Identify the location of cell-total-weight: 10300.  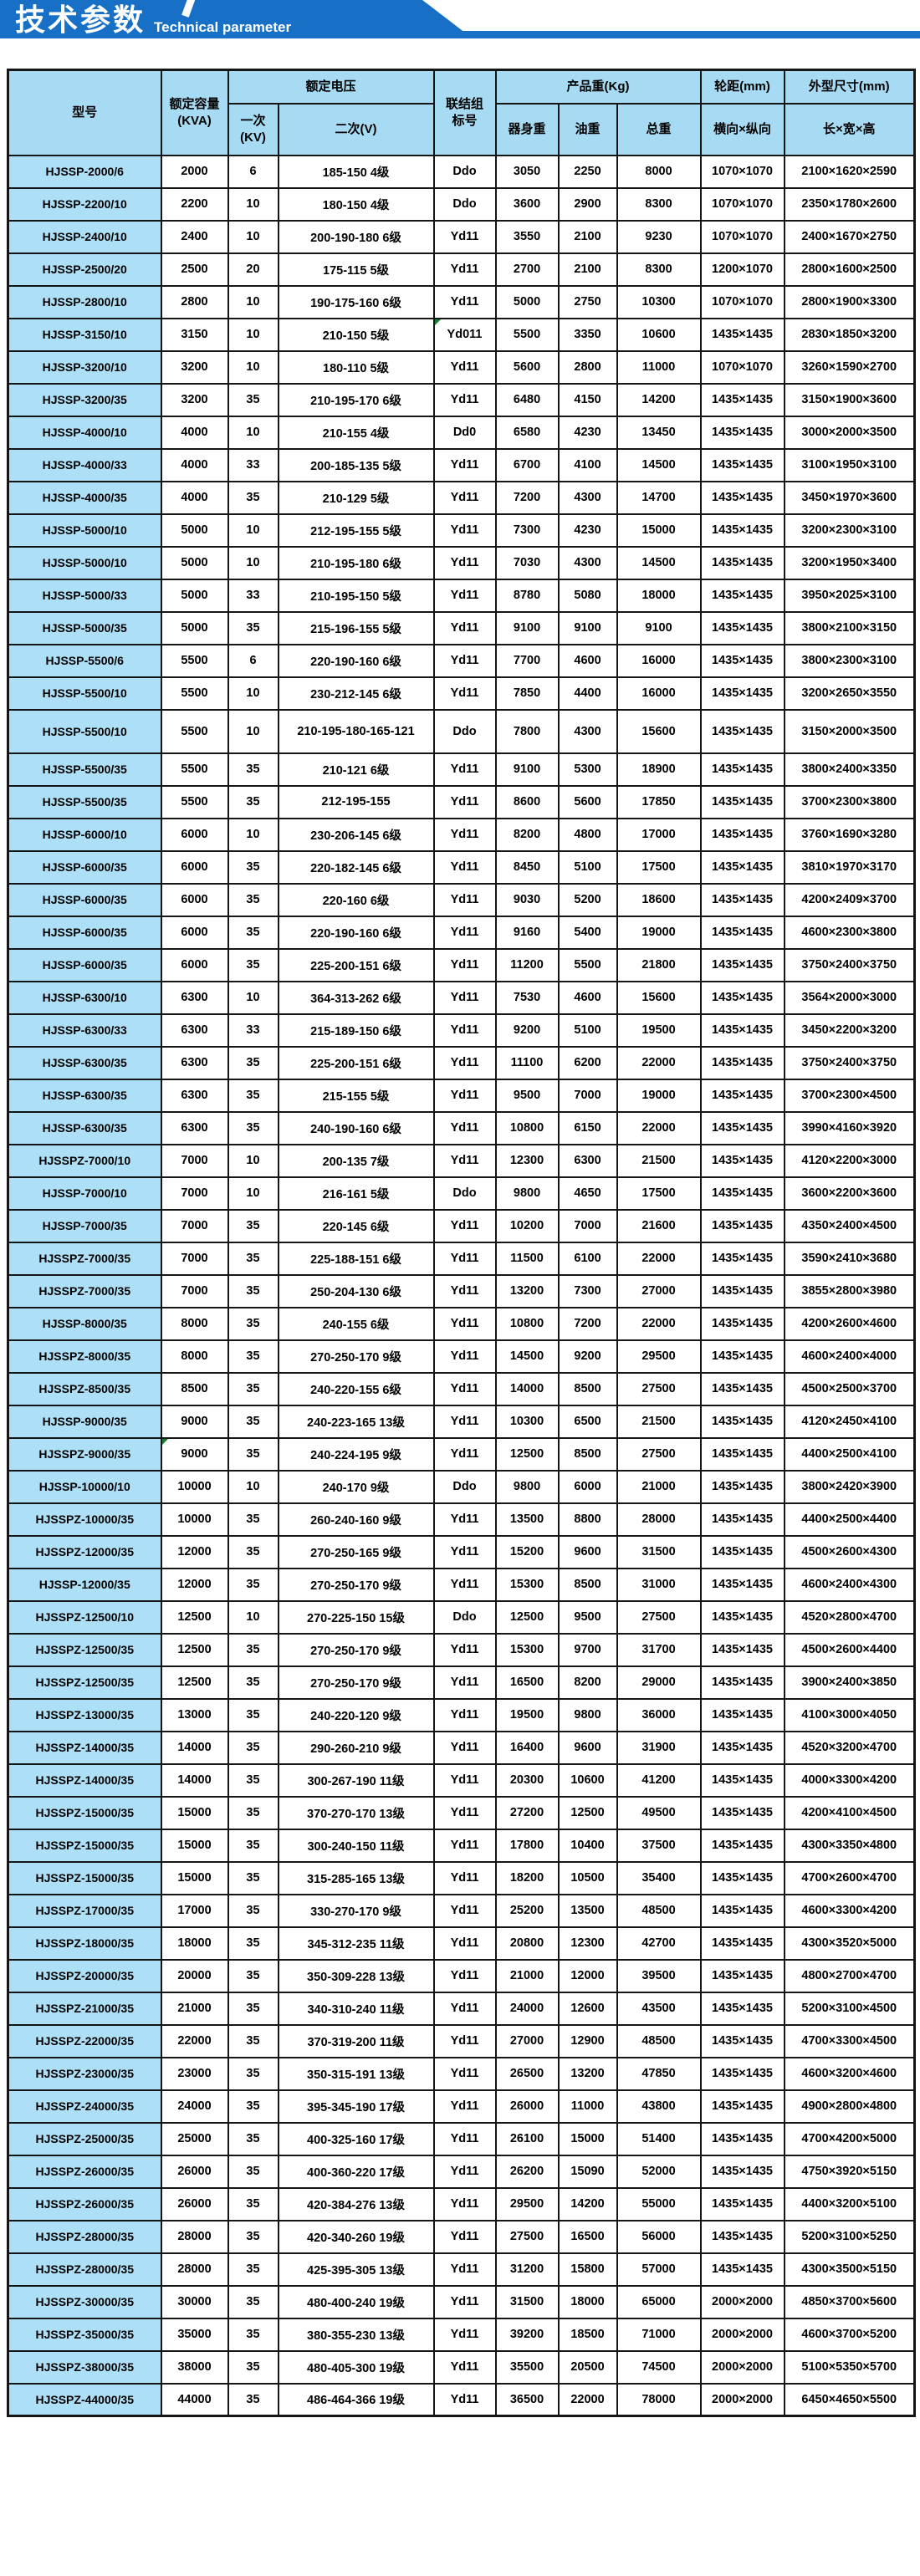
(659, 301).